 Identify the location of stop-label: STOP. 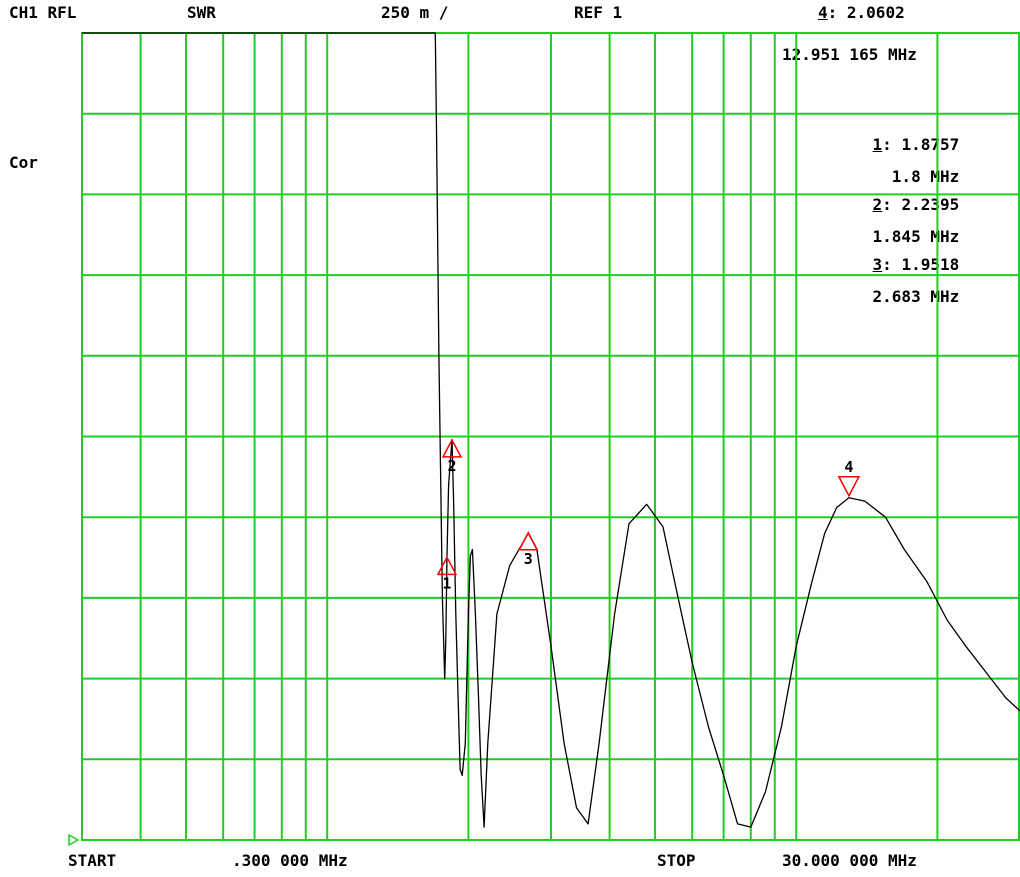
(676, 860).